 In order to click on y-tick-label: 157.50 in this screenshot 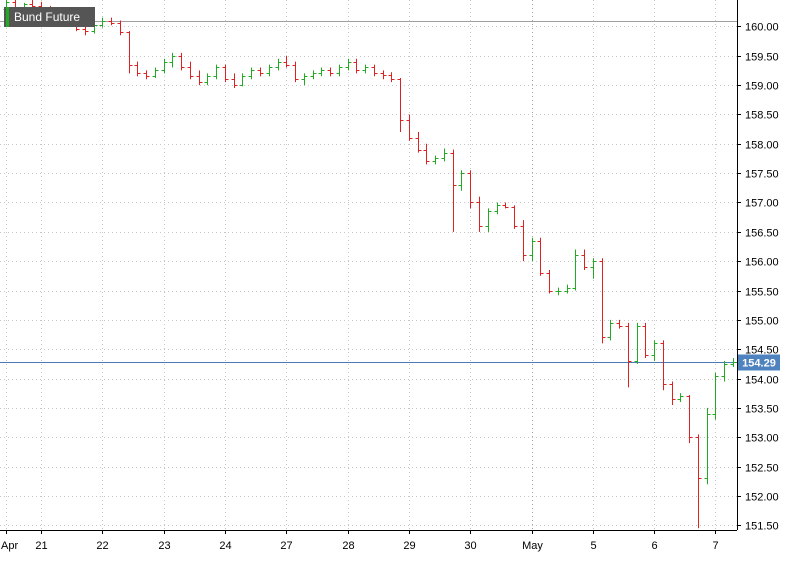, I will do `click(762, 175)`.